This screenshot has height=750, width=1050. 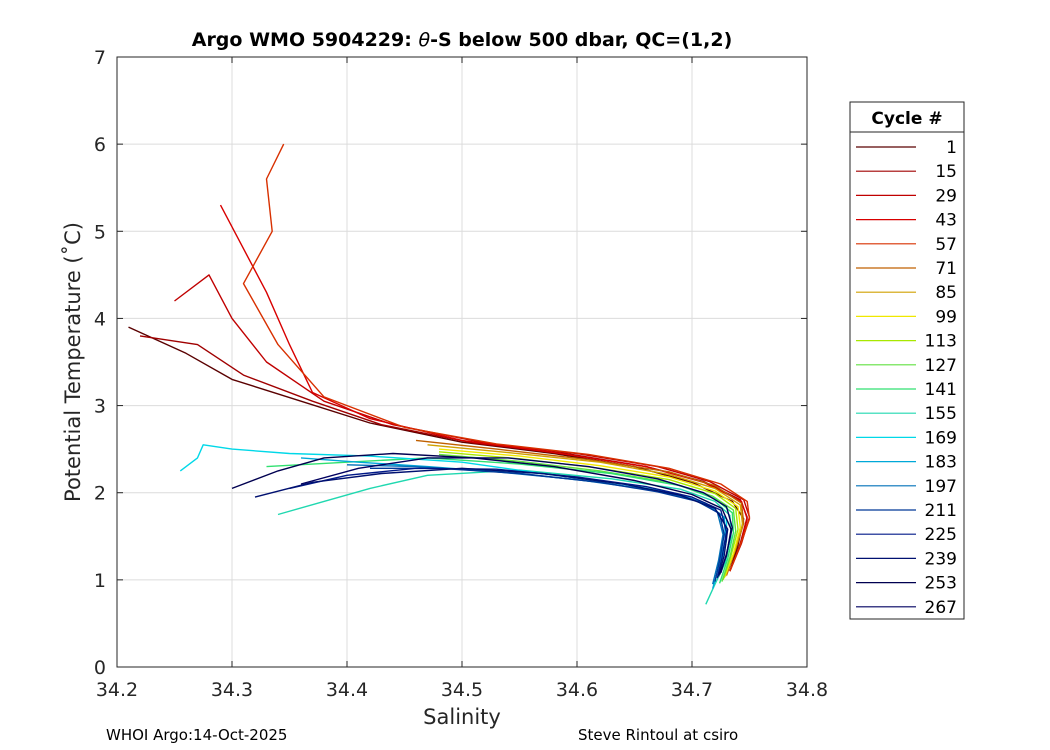 I want to click on legend-label-29: 29, so click(x=946, y=196).